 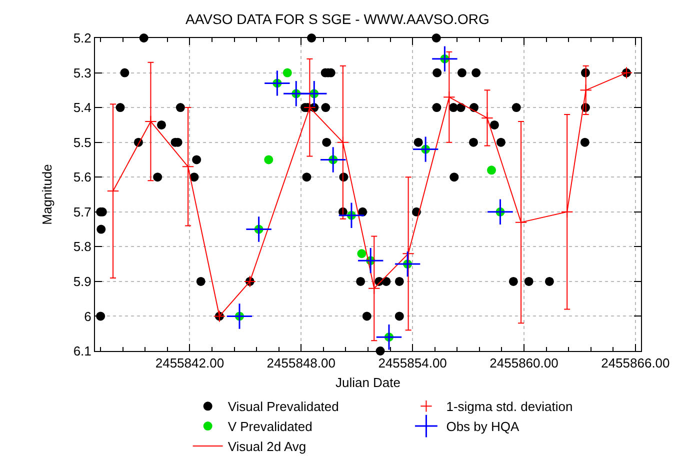 I want to click on x-tick-label: 2455848.00, so click(x=301, y=363).